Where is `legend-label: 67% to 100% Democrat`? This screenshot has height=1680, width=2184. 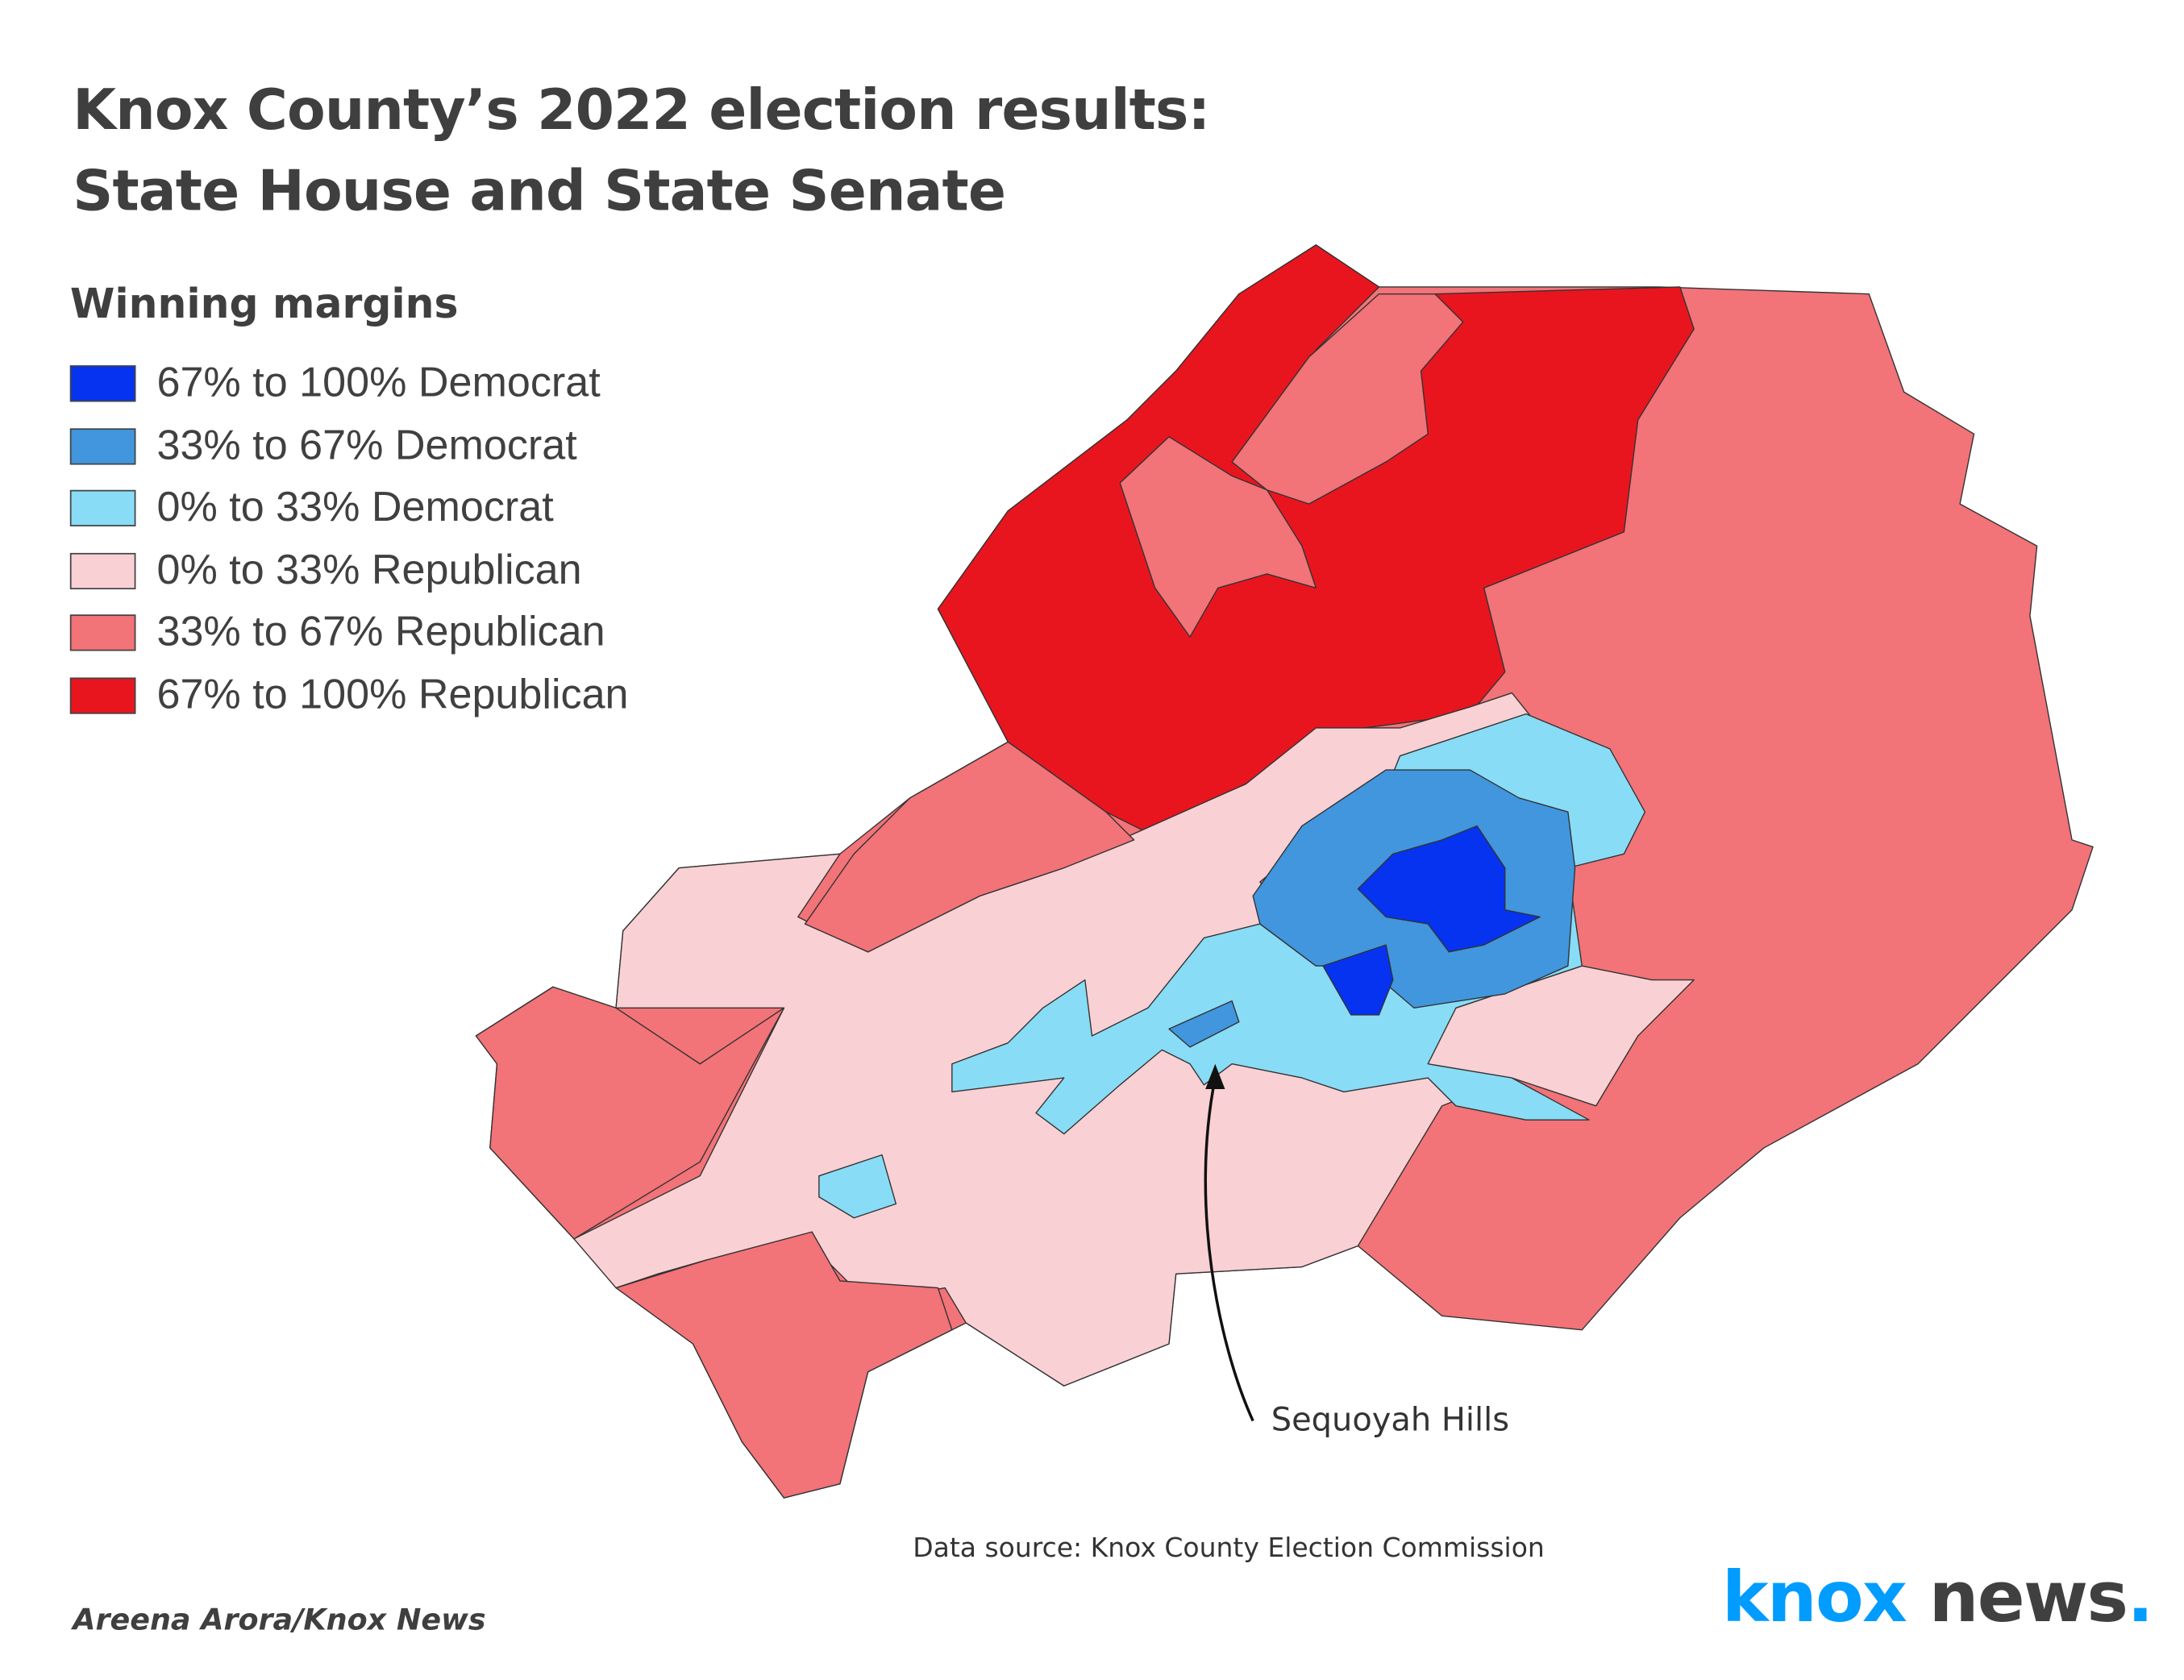 legend-label: 67% to 100% Democrat is located at coordinates (378, 383).